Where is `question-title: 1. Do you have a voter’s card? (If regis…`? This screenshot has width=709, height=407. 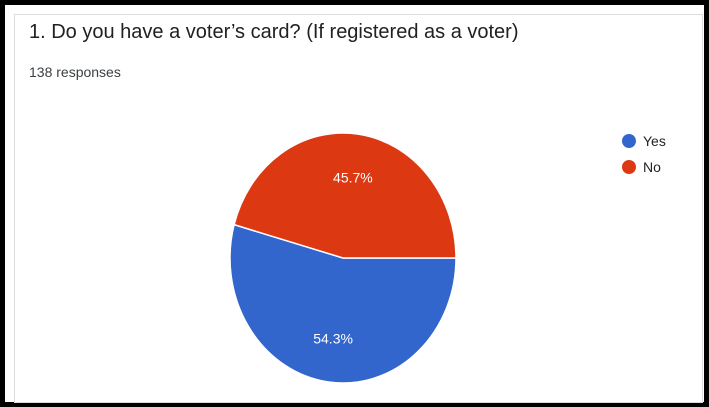
question-title: 1. Do you have a voter’s card? (If regis… is located at coordinates (274, 32).